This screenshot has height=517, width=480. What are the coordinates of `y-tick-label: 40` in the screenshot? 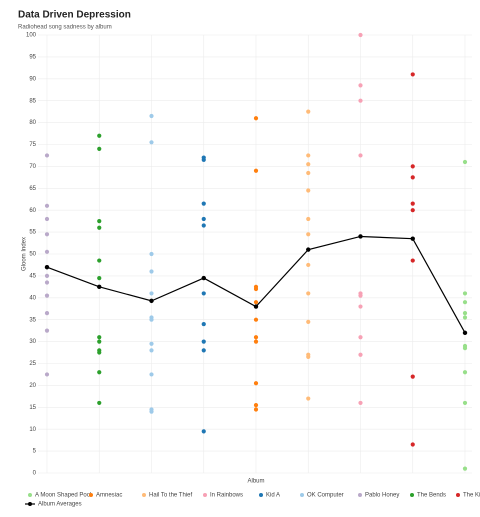 It's located at (32, 298).